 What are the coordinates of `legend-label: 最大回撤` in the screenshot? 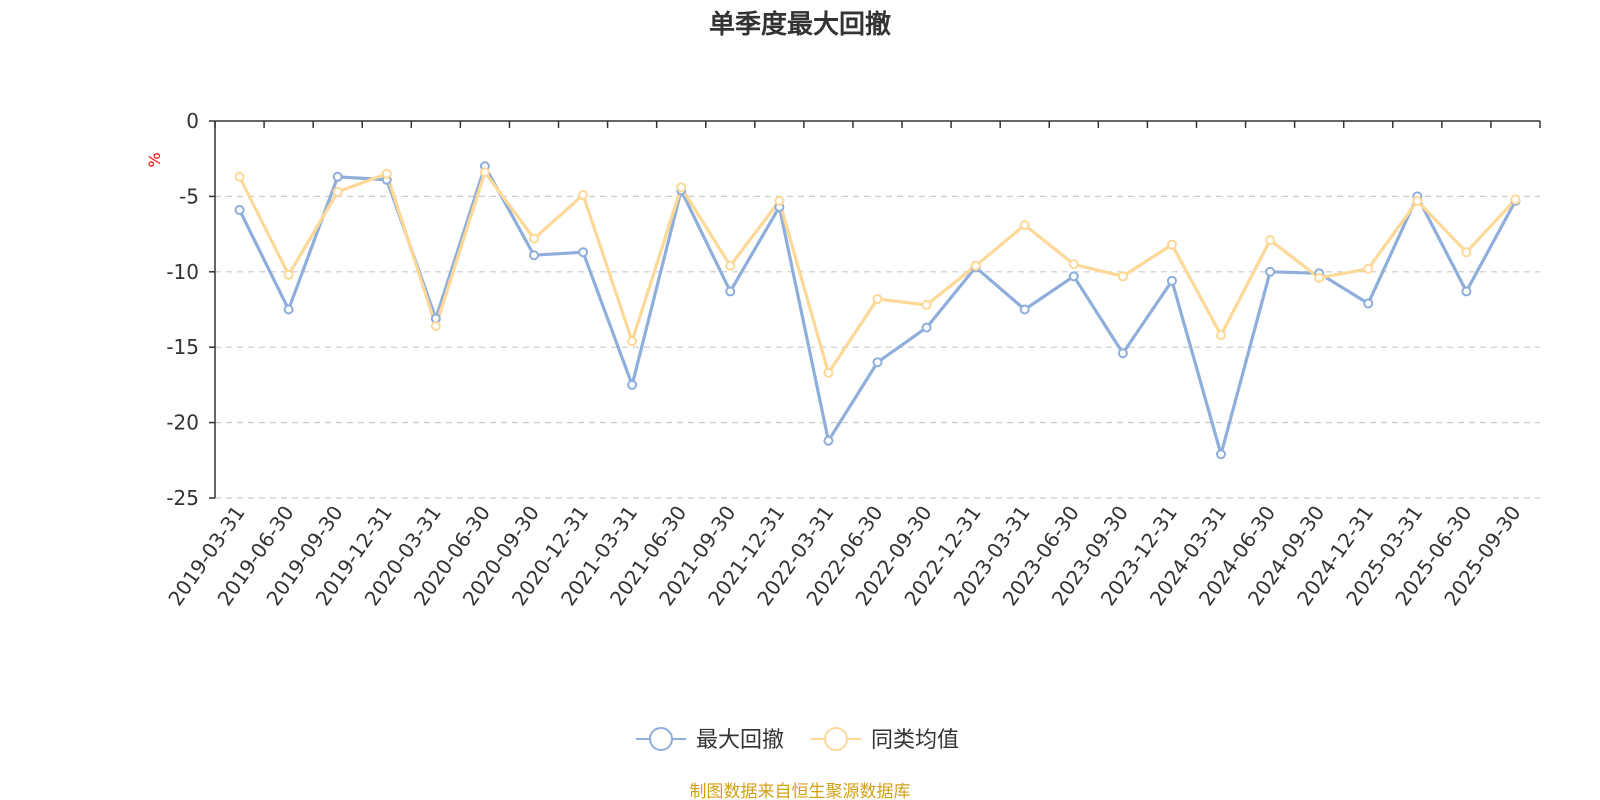 It's located at (740, 740).